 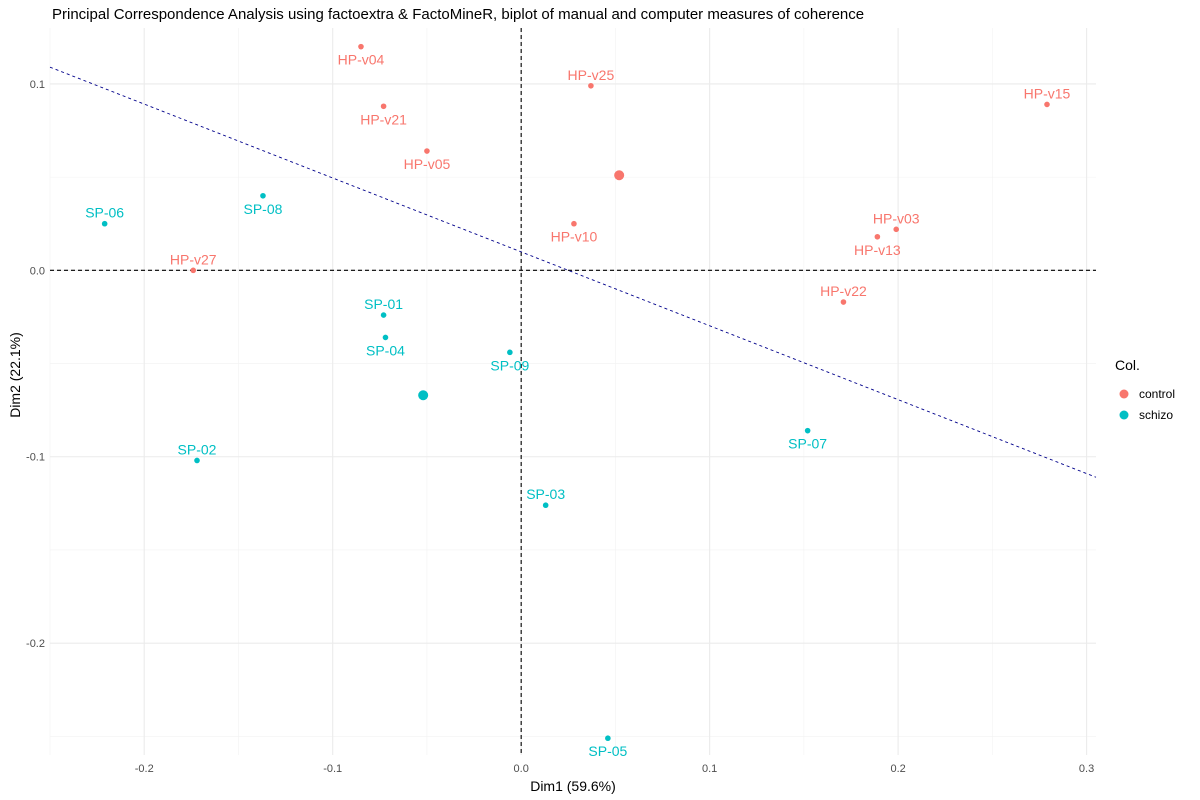 What do you see at coordinates (383, 119) in the screenshot?
I see `label-hp-v21: HP-v21` at bounding box center [383, 119].